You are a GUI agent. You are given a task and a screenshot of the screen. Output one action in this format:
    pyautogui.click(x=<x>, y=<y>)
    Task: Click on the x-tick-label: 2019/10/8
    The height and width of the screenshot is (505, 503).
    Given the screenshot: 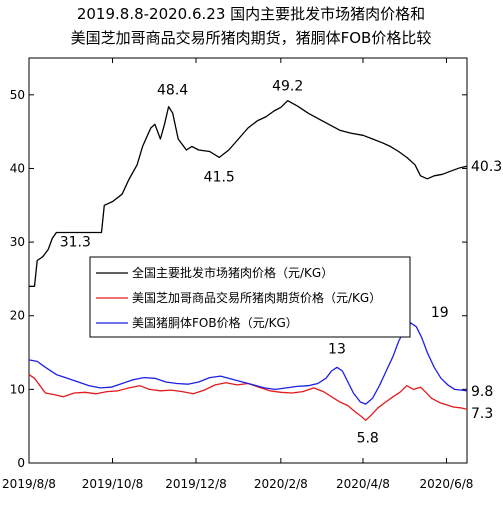 What is the action you would take?
    pyautogui.click(x=113, y=484)
    